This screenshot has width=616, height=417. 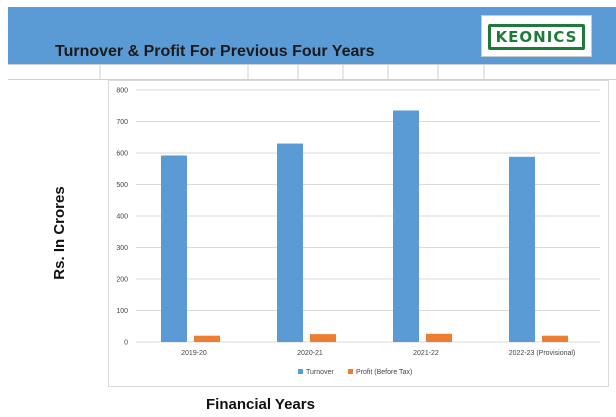 I want to click on y-tick-label: 100, so click(x=122, y=311).